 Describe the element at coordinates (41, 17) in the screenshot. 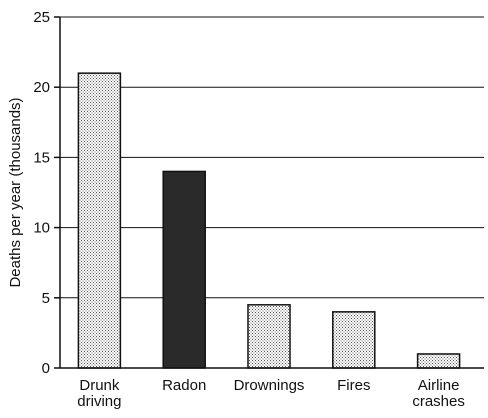

I see `y-tick-label: 25` at that location.